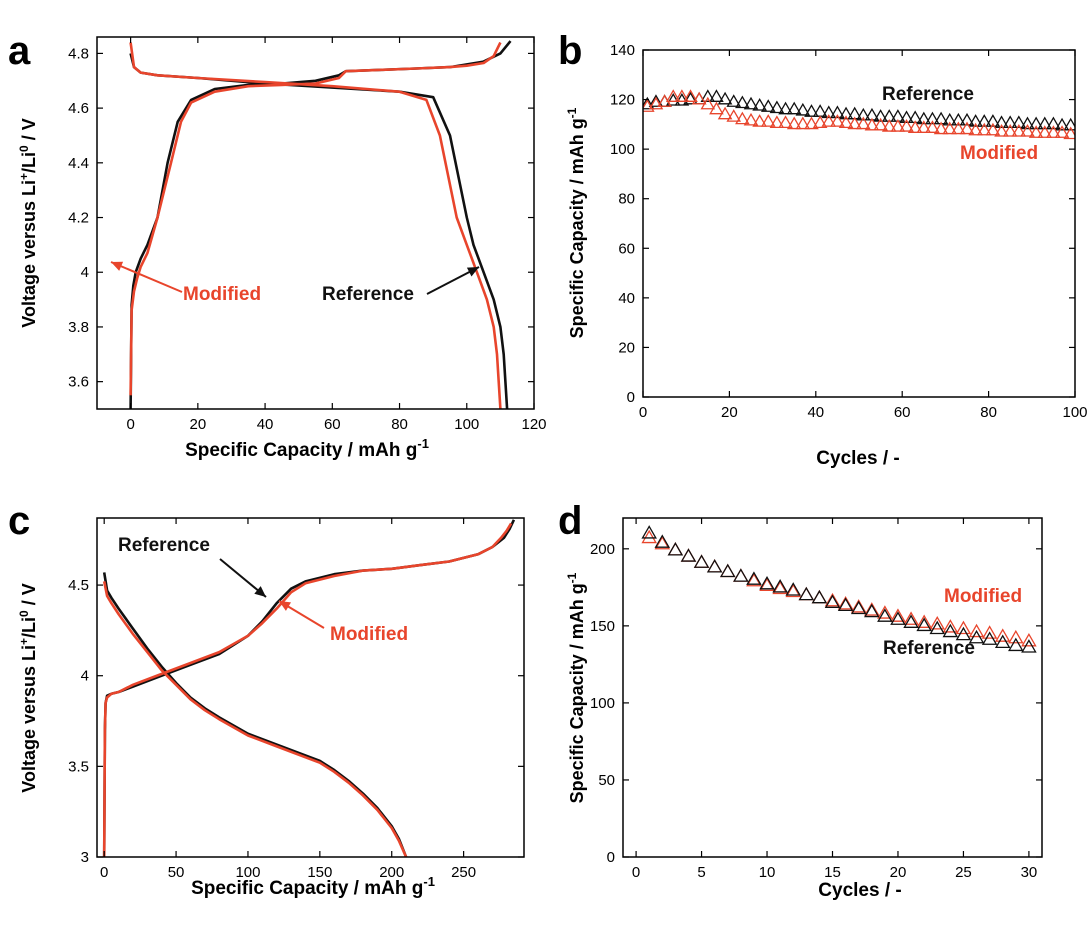  Describe the element at coordinates (1074, 412) in the screenshot. I see `x-tick-label: 100` at that location.